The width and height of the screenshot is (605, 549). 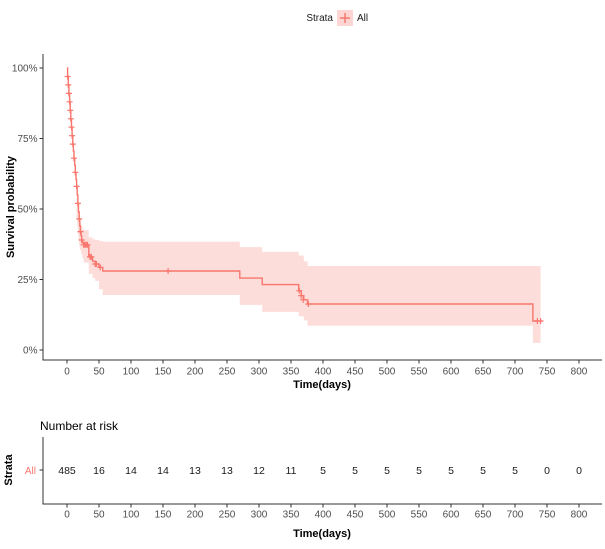 I want to click on risk-x-tick-label: 100, so click(x=131, y=515).